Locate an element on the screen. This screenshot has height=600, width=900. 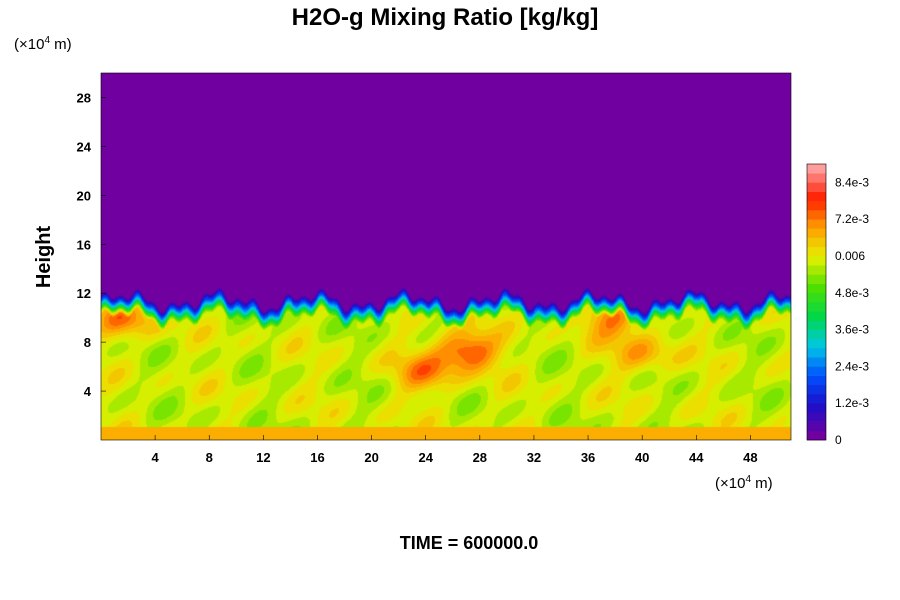
colorbar-tick-label: 2.4e-3 is located at coordinates (852, 366).